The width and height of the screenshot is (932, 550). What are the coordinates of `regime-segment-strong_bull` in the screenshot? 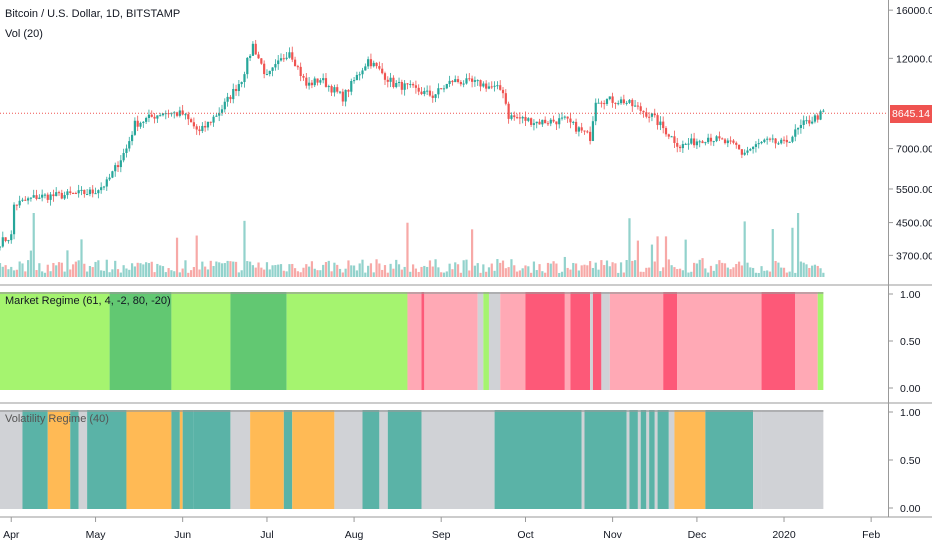 It's located at (140, 341).